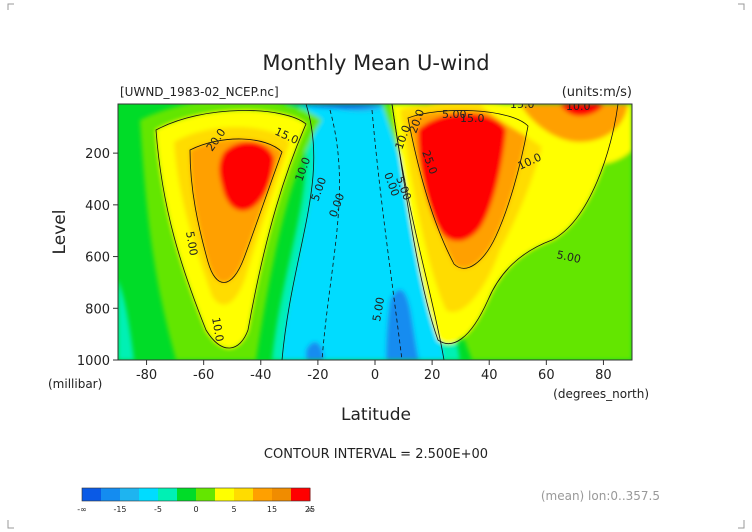 The height and width of the screenshot is (532, 752). What do you see at coordinates (195, 509) in the screenshot?
I see `colorbar-tick-label: 0` at bounding box center [195, 509].